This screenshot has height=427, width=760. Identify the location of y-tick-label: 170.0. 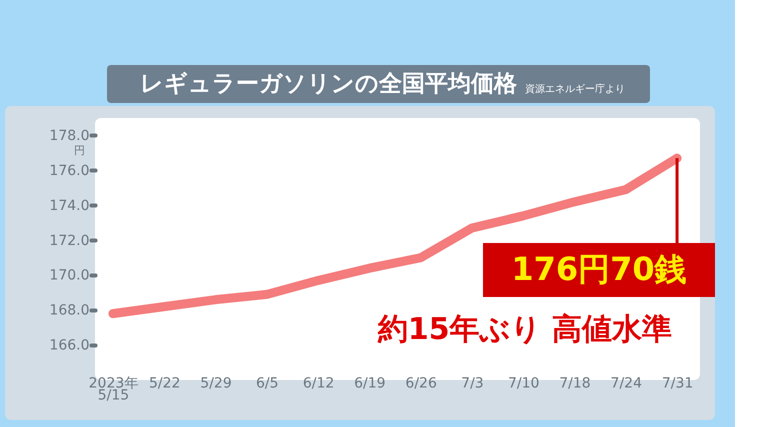
(69, 276).